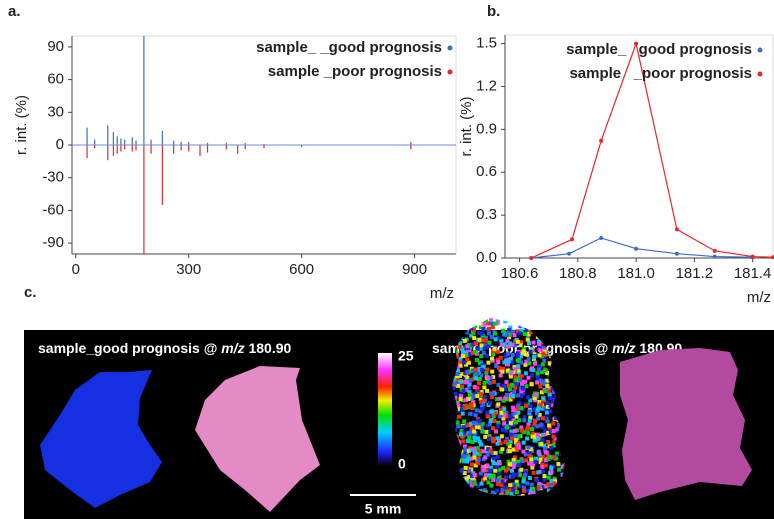 The image size is (774, 519). I want to click on scale-bar-label: 5 mm, so click(383, 509).